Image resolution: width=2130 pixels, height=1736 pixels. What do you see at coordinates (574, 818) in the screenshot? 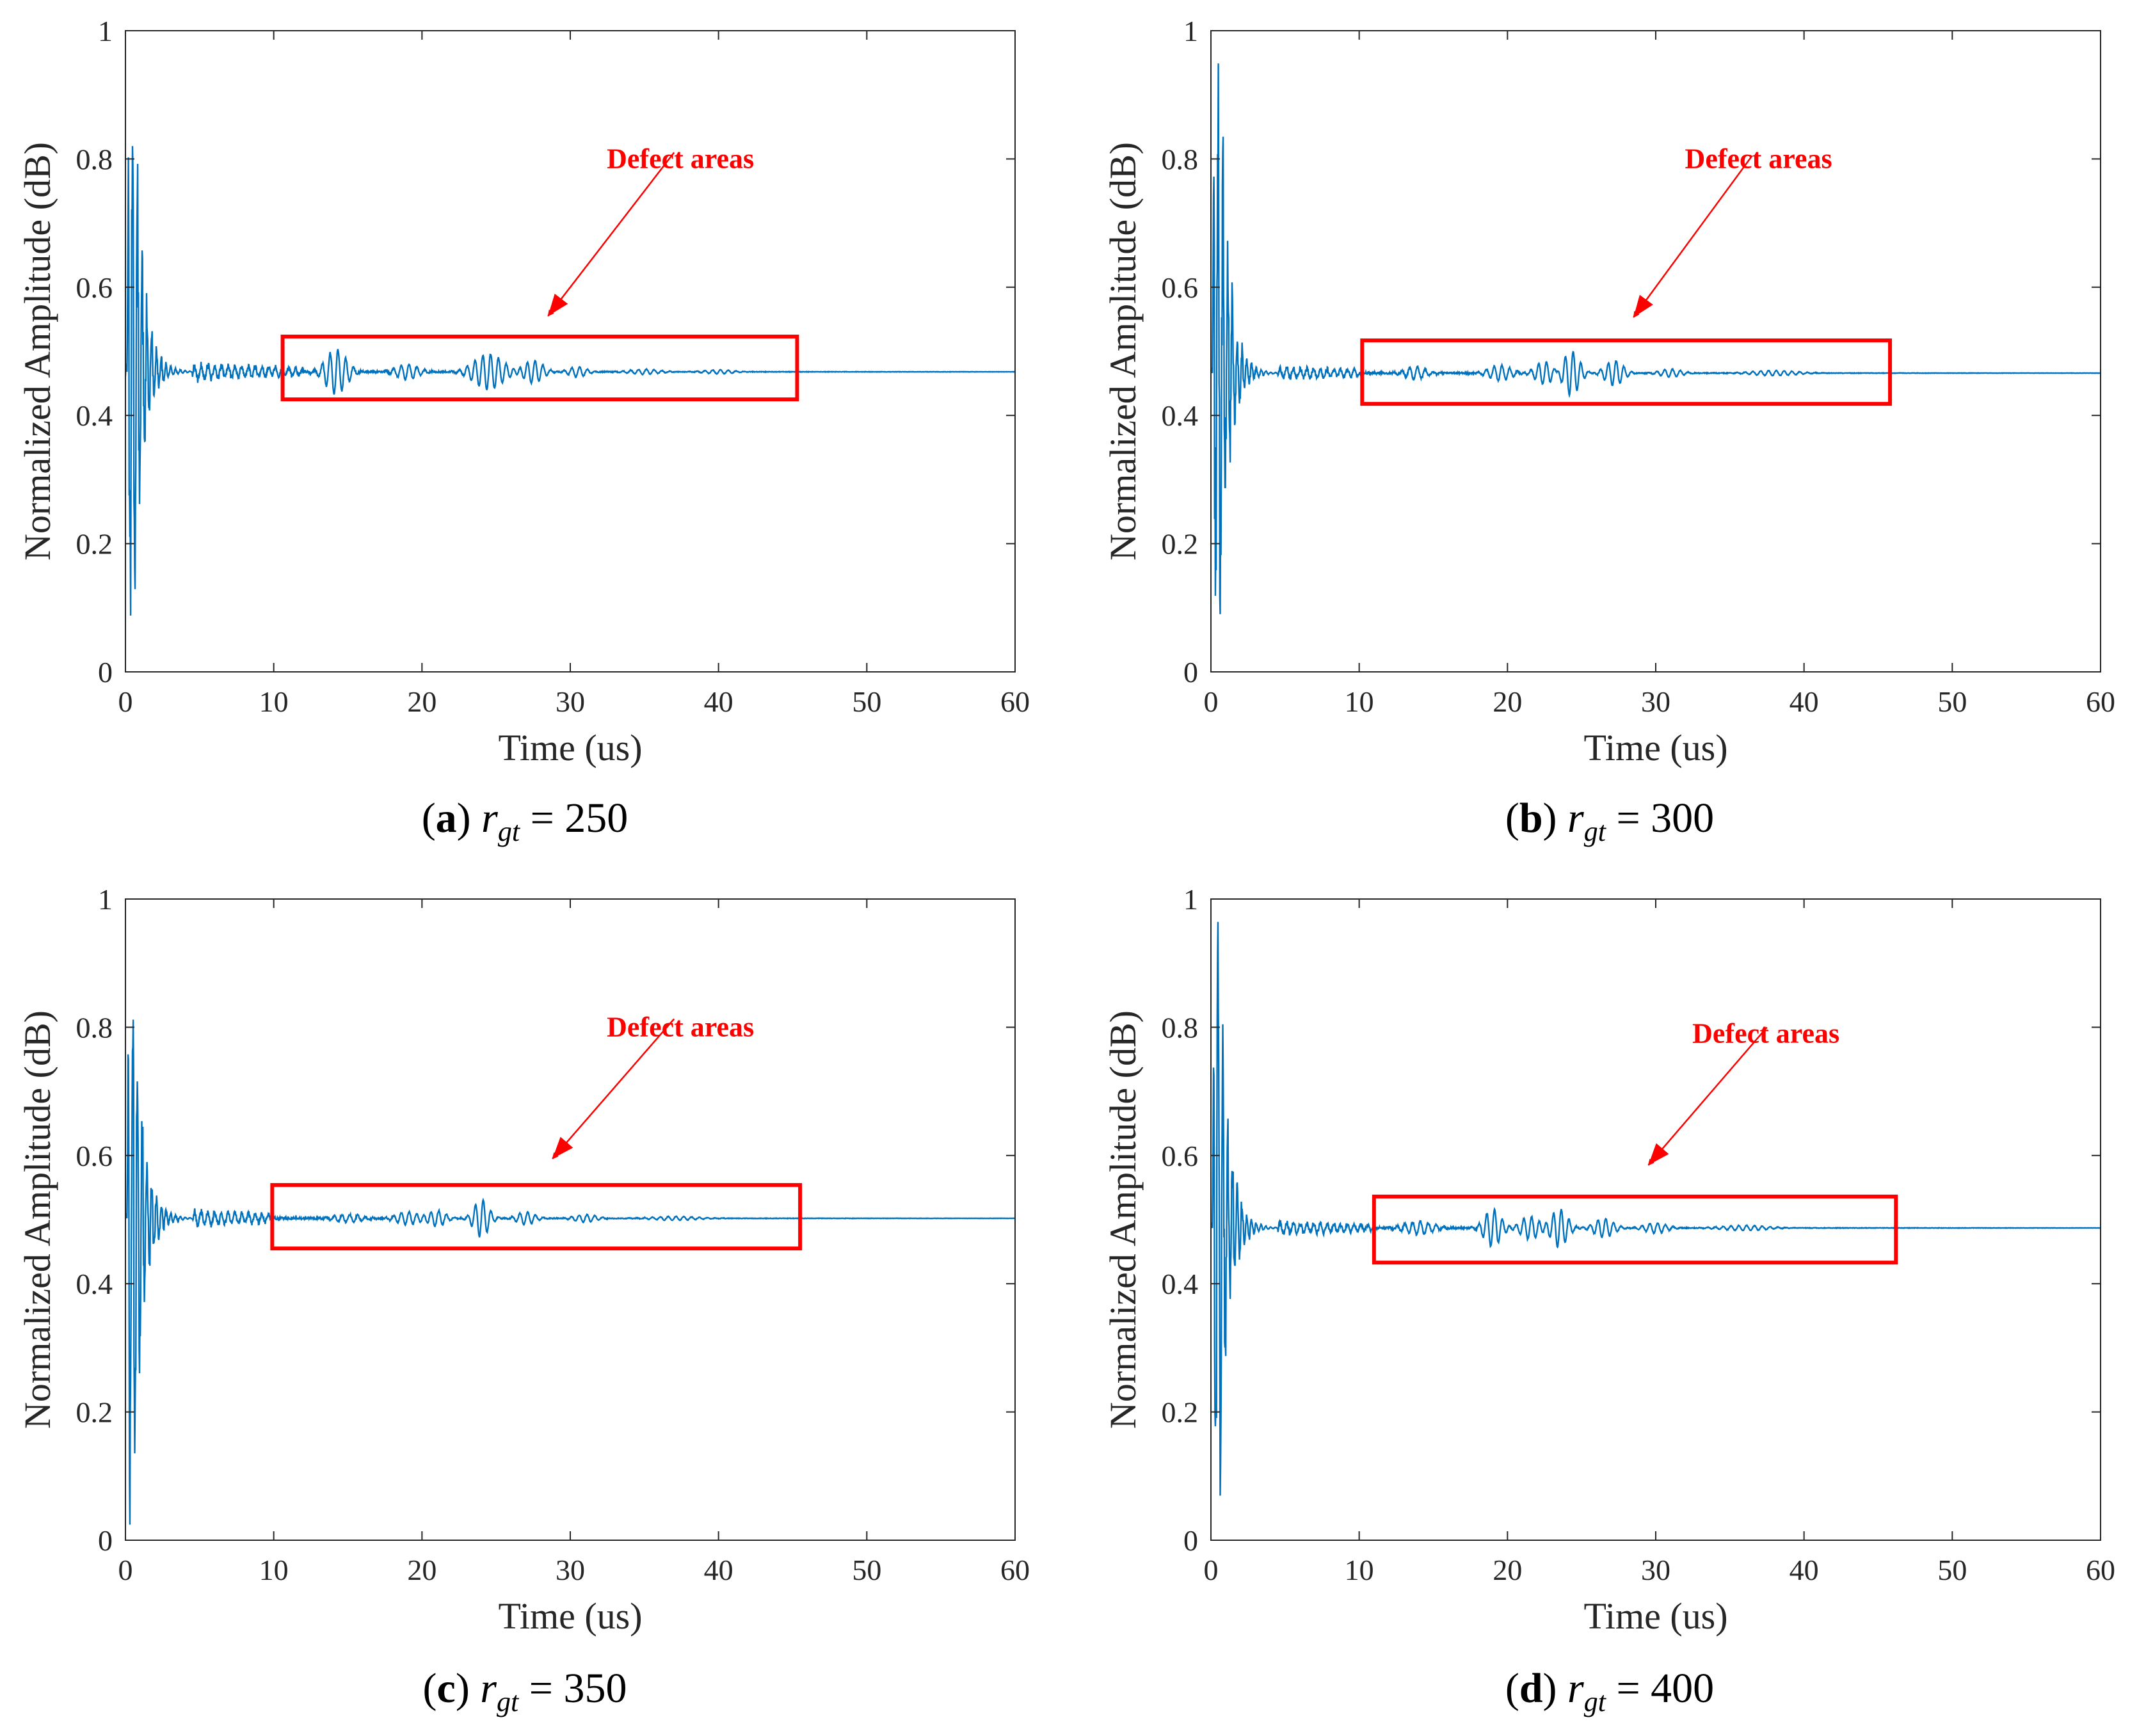
I see `caption-value: = 250` at bounding box center [574, 818].